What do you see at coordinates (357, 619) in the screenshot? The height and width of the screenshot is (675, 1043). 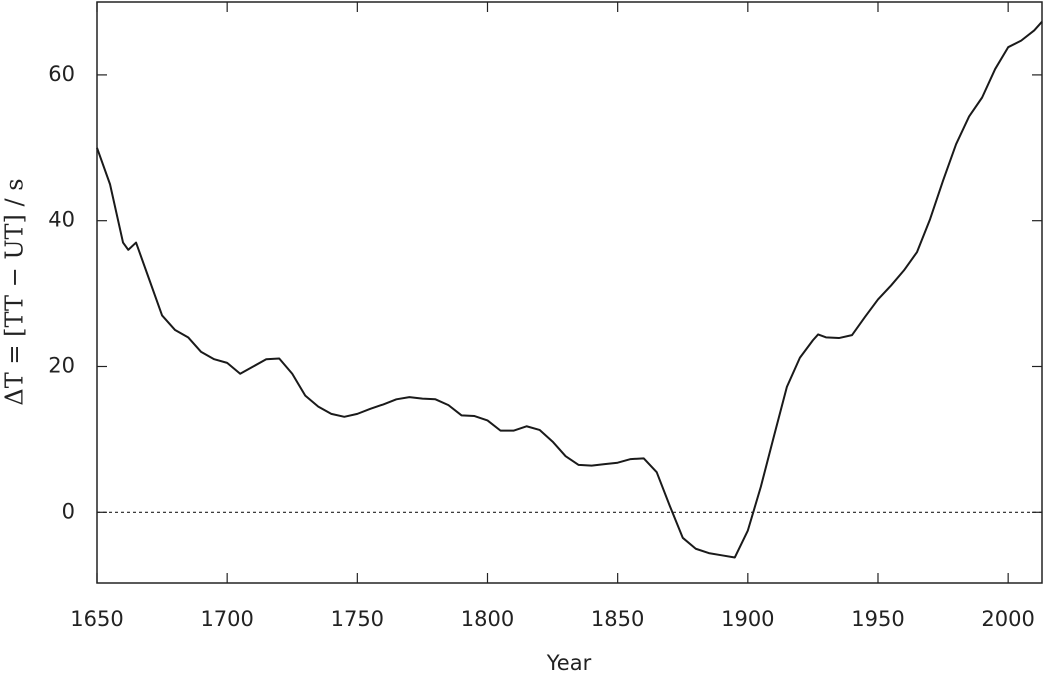 I see `x-tick-label: 1750` at bounding box center [357, 619].